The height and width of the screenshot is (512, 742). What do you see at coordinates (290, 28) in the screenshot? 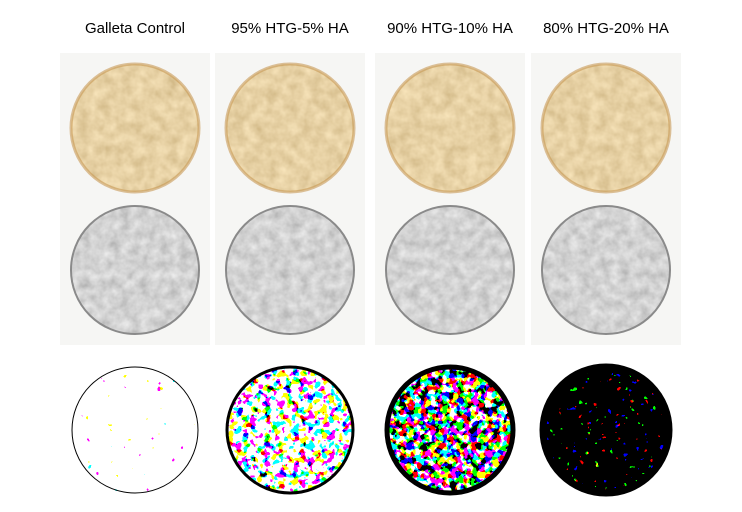
I see `column-header: 95% HTG-5% HA` at bounding box center [290, 28].